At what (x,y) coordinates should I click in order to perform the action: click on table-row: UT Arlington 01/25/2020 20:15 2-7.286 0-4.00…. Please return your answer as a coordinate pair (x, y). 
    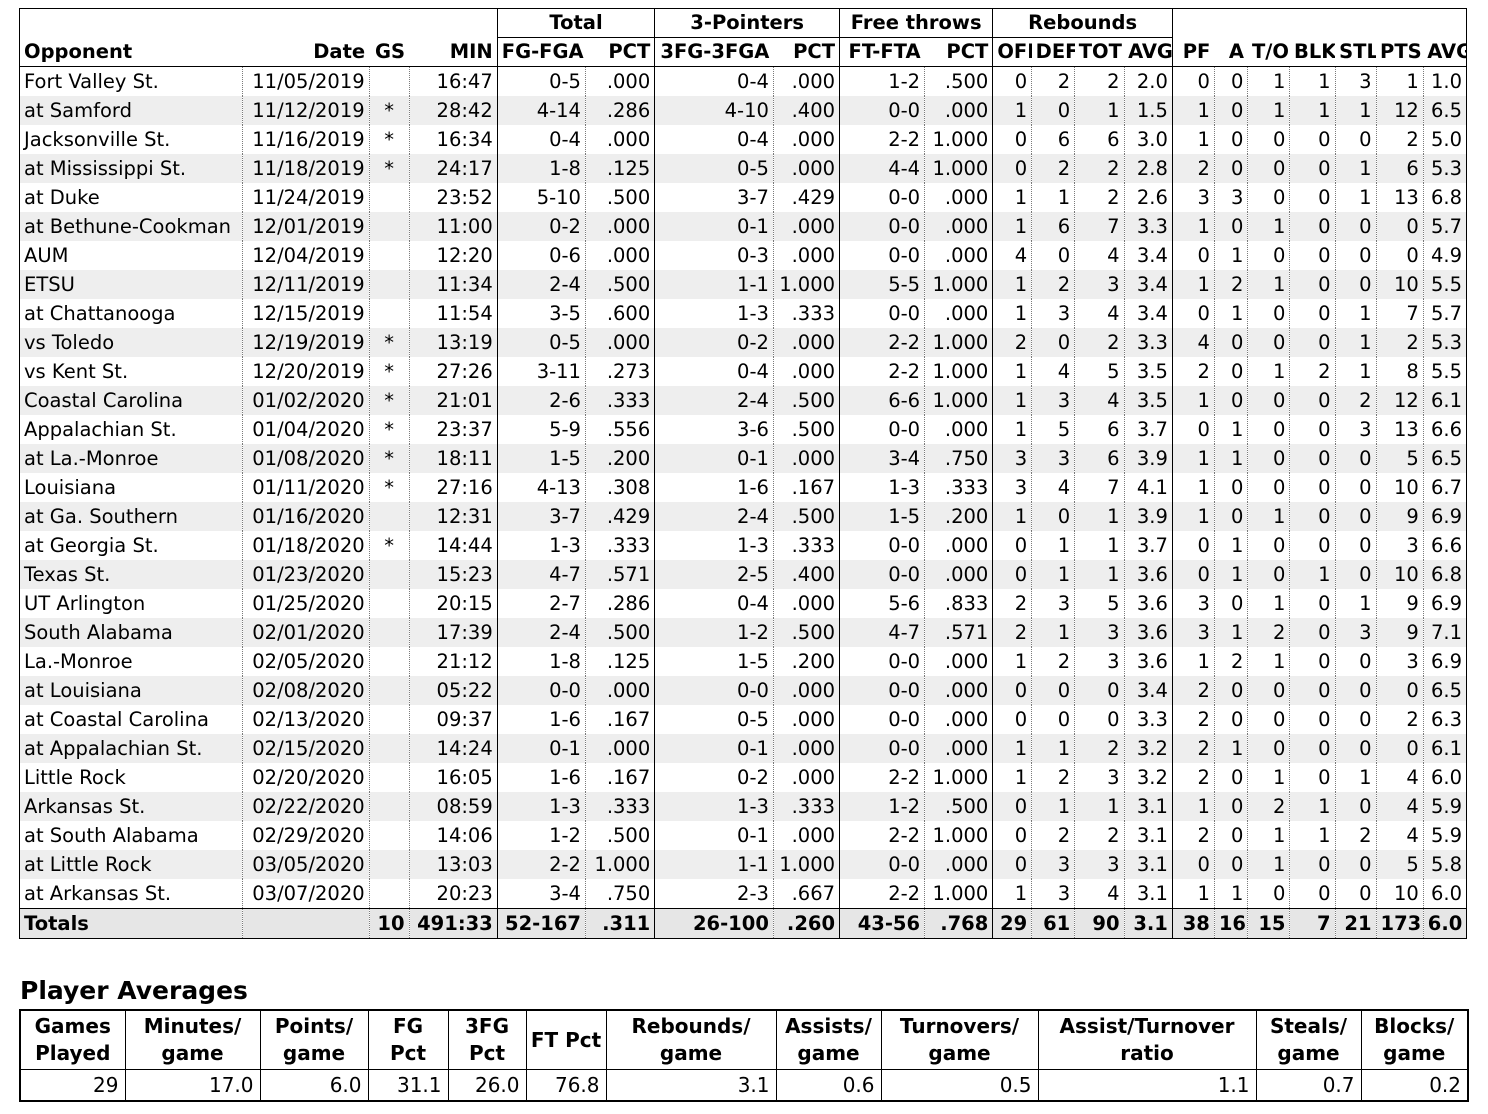
    Looking at the image, I should click on (743, 603).